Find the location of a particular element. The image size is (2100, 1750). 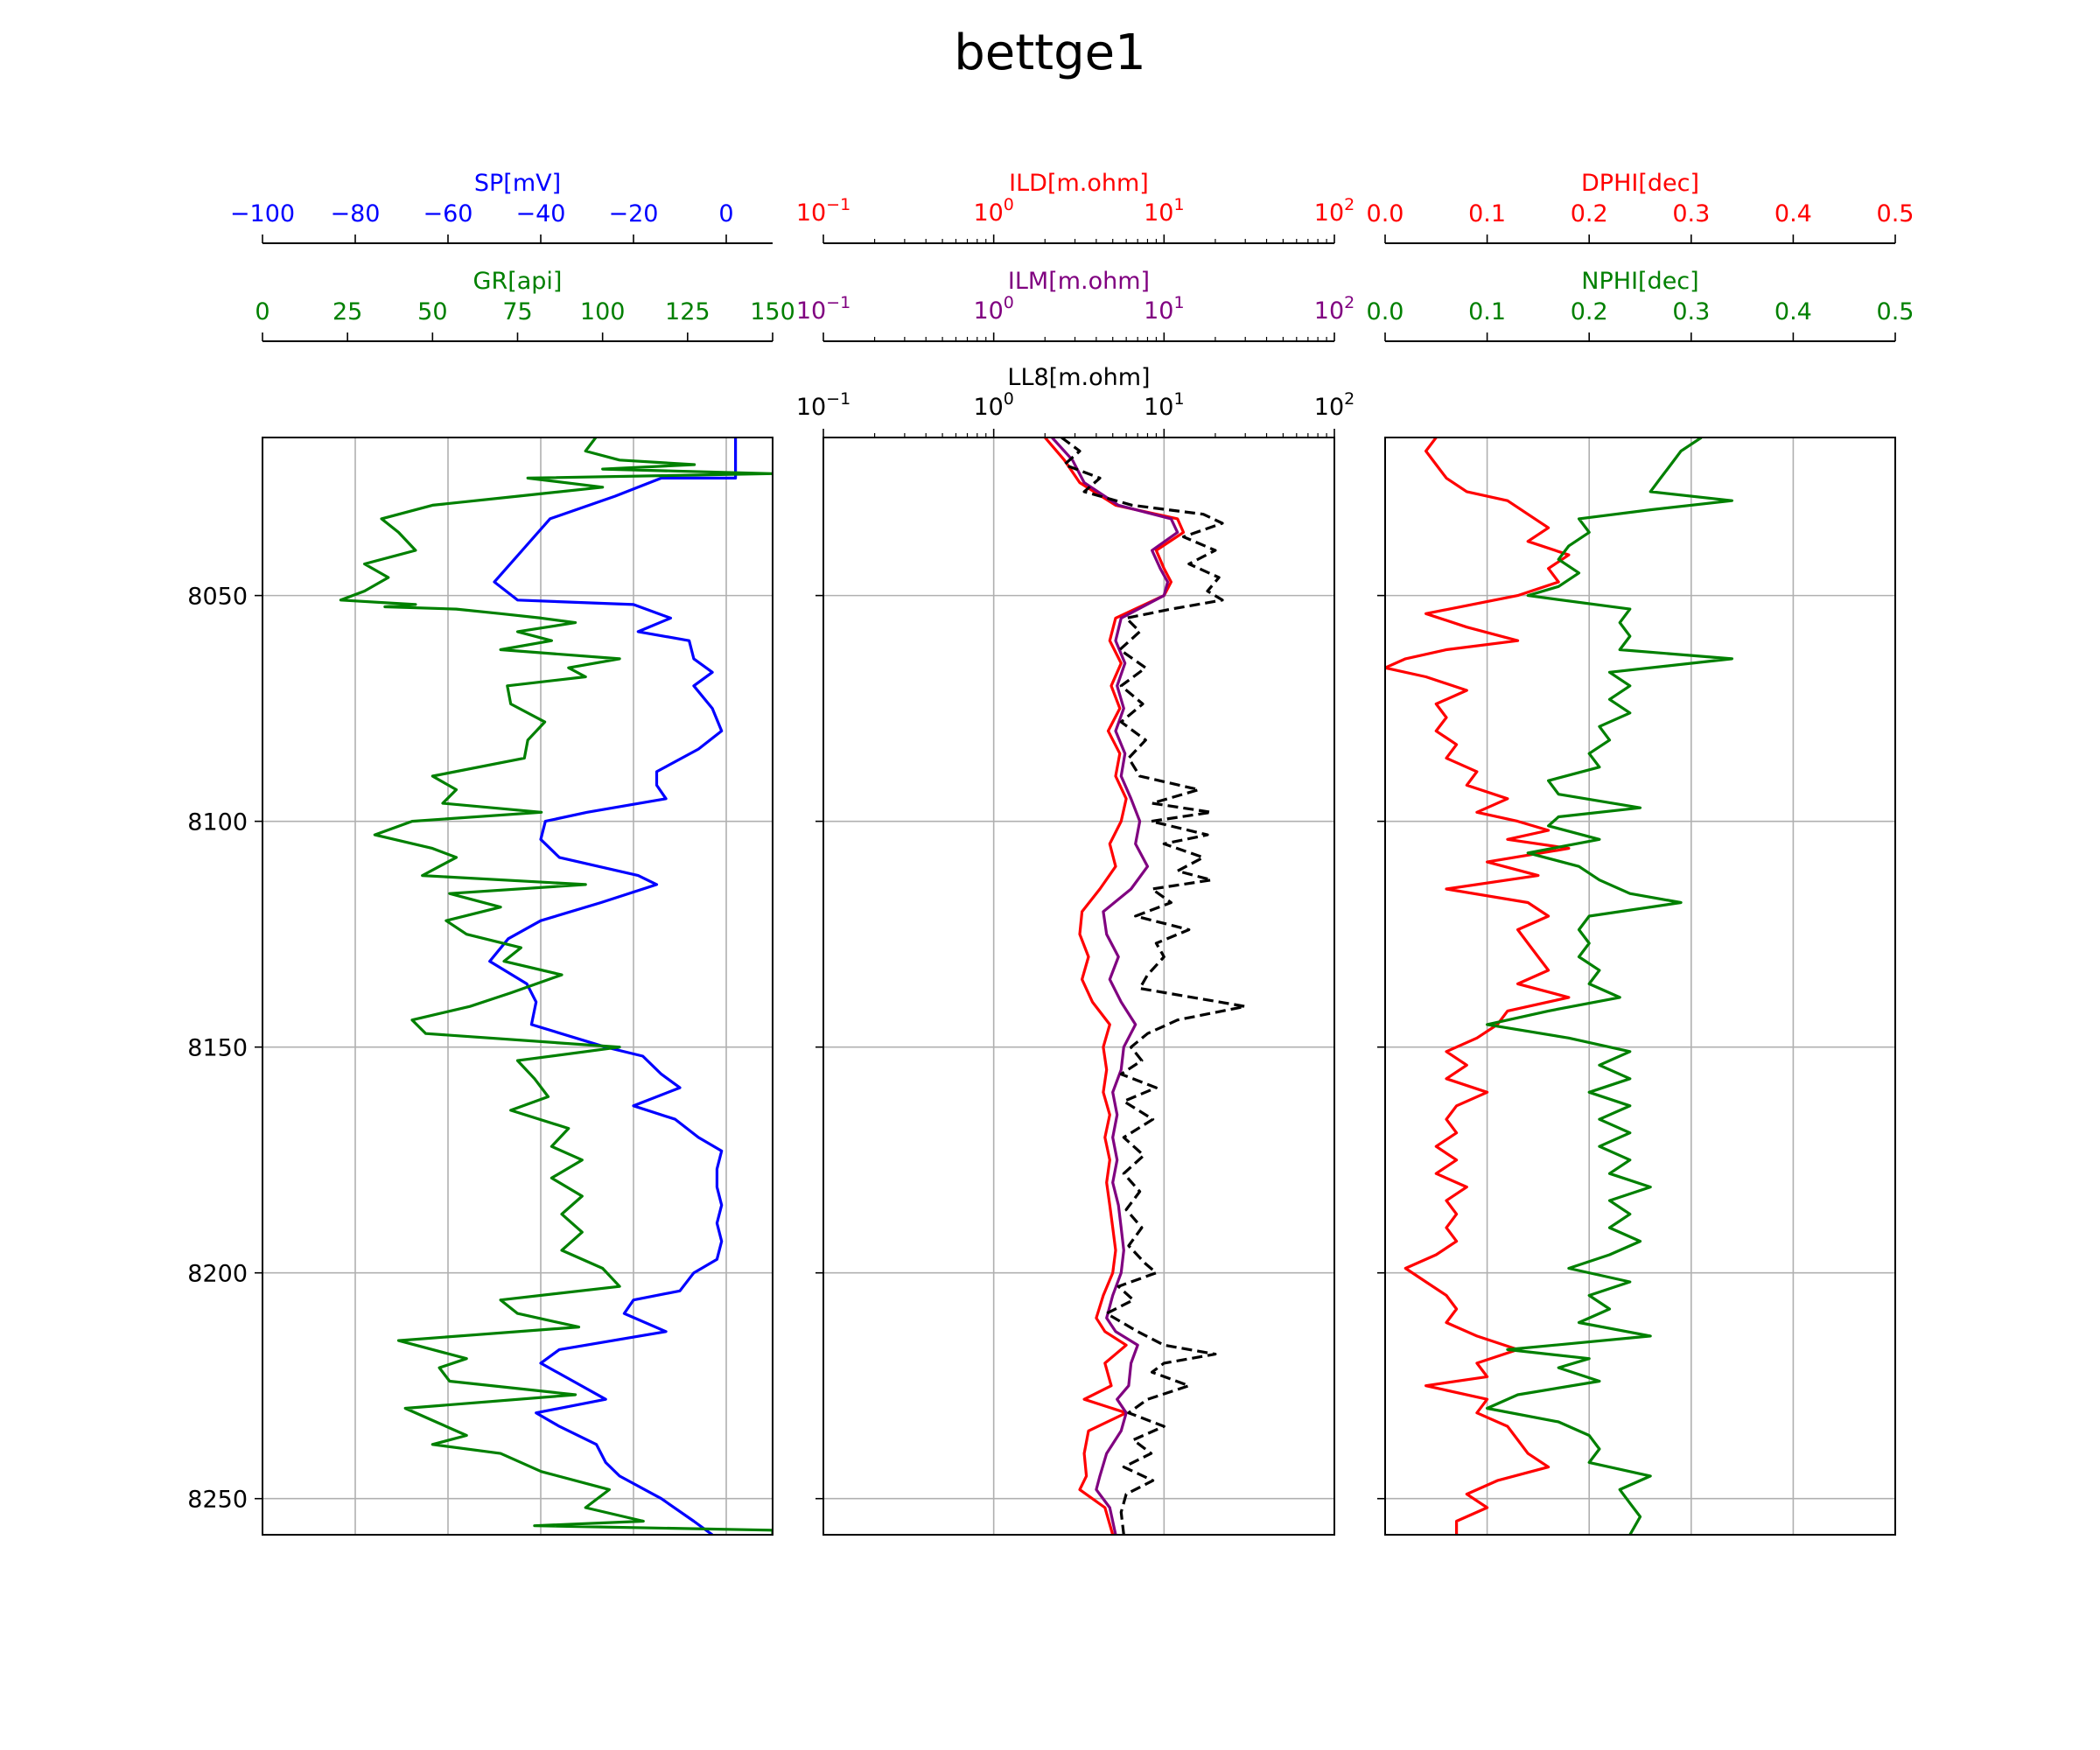

curve-sp is located at coordinates (613, 986).